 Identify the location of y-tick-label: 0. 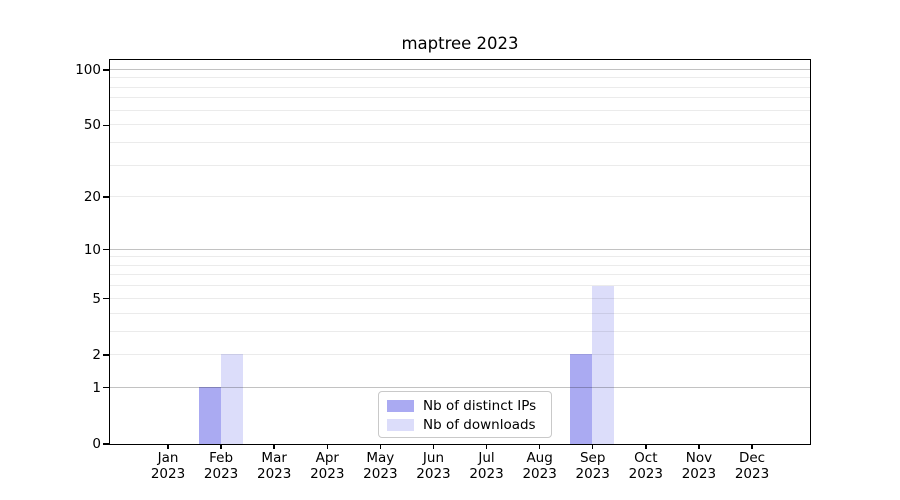
(96, 444).